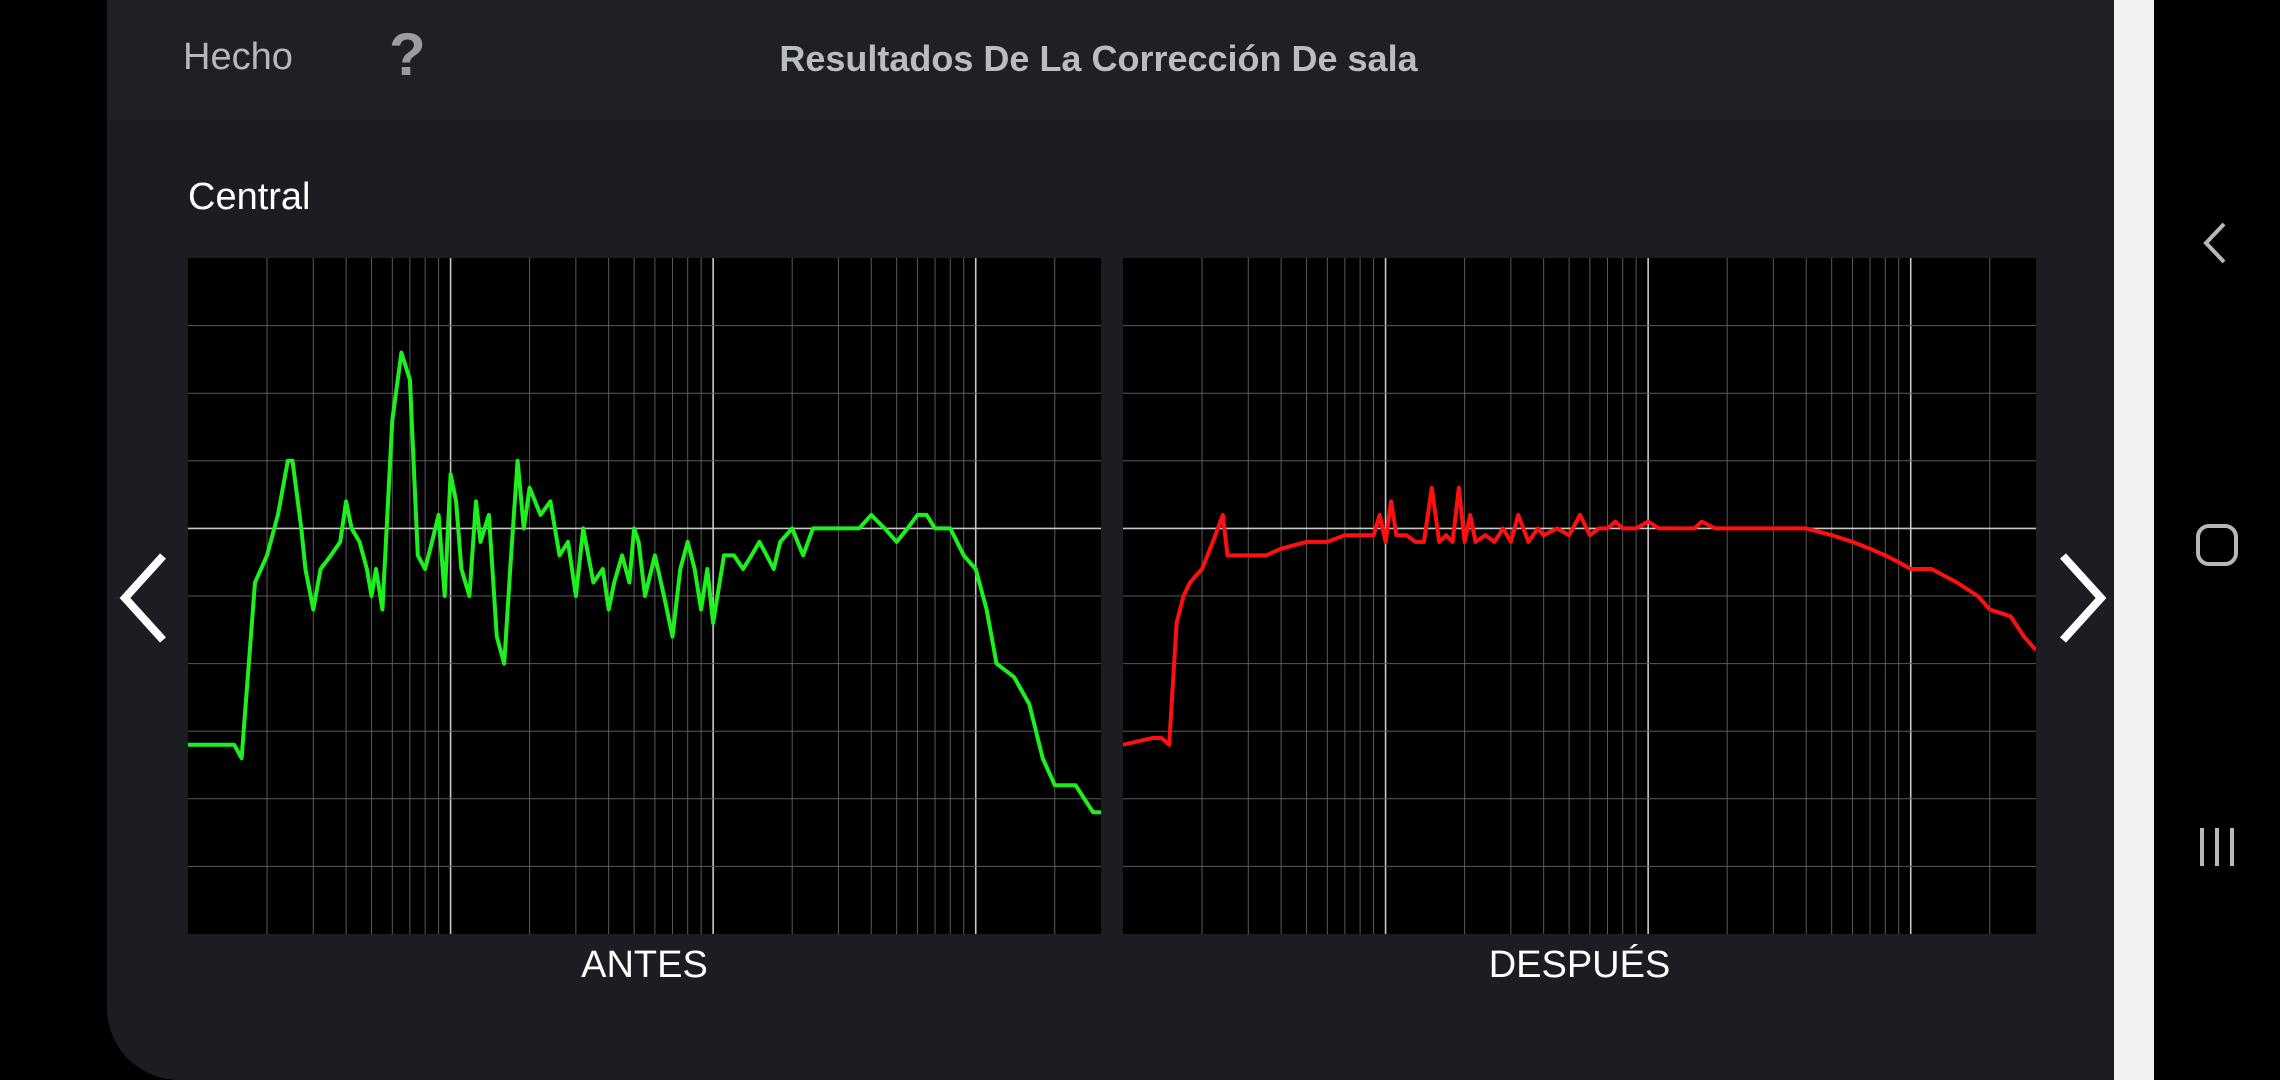  What do you see at coordinates (2214, 243) in the screenshot?
I see `back-icon` at bounding box center [2214, 243].